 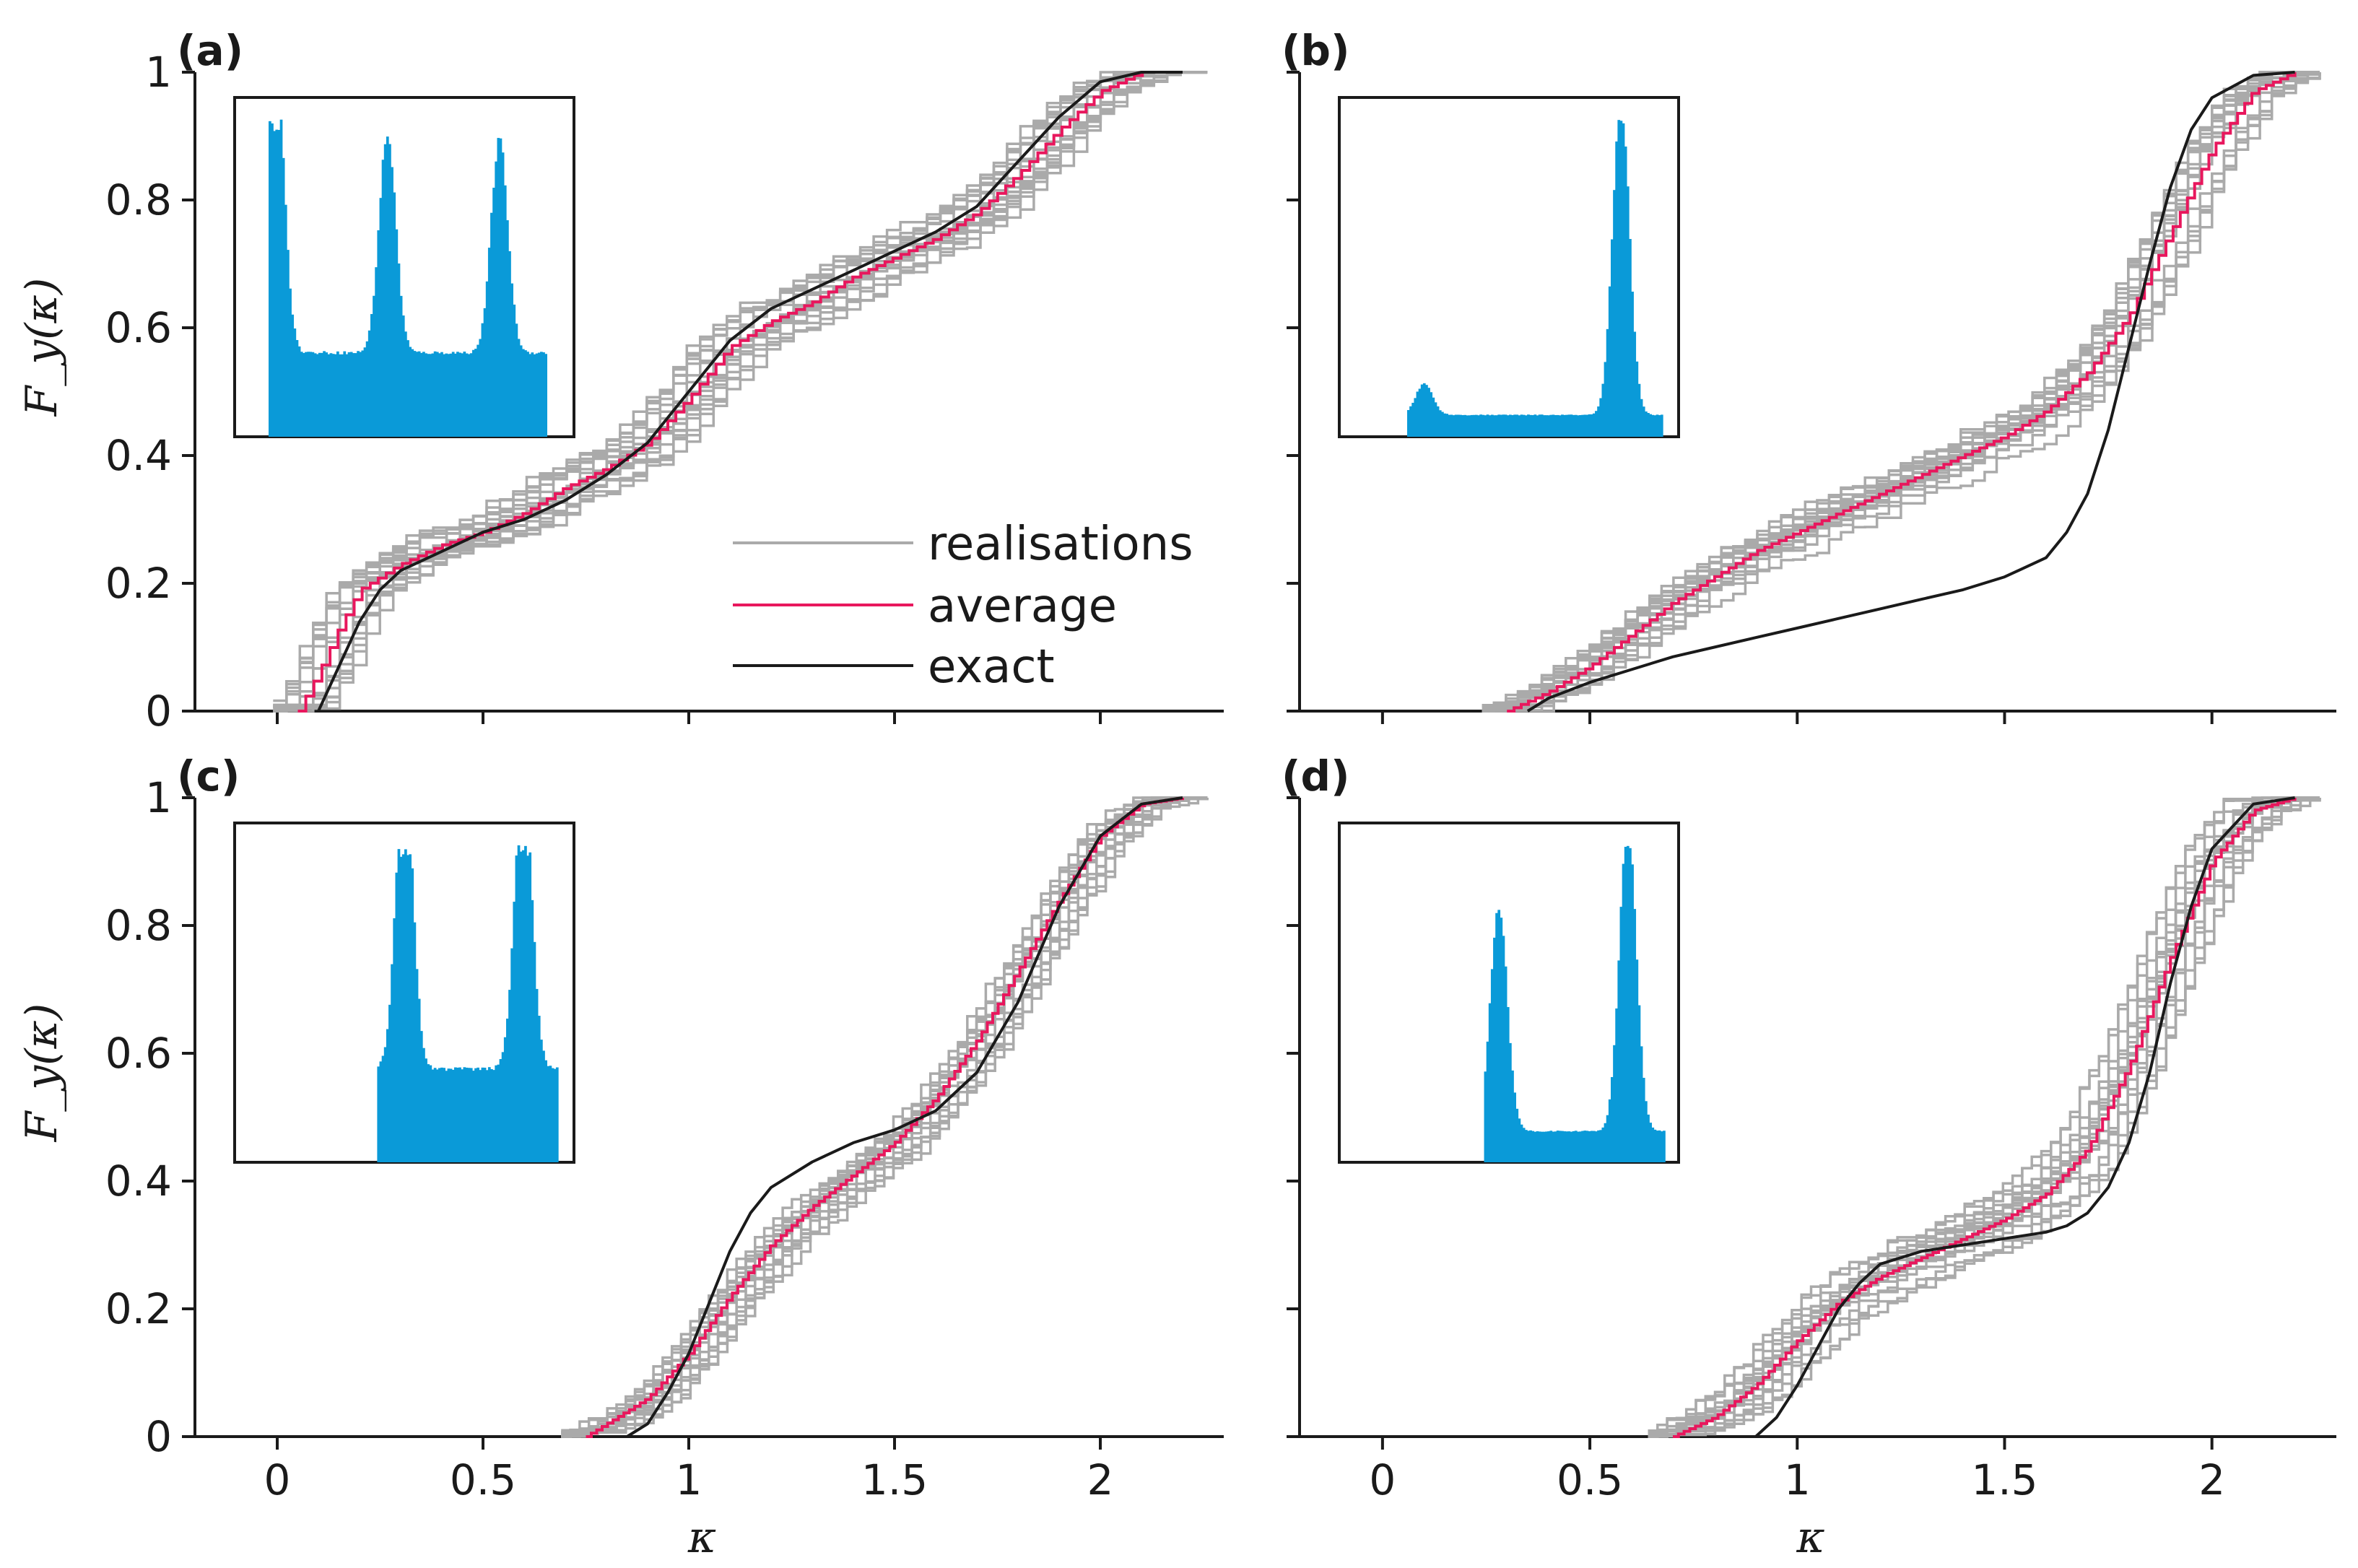 I want to click on y-tick-label: 0.4, so click(x=138, y=455).